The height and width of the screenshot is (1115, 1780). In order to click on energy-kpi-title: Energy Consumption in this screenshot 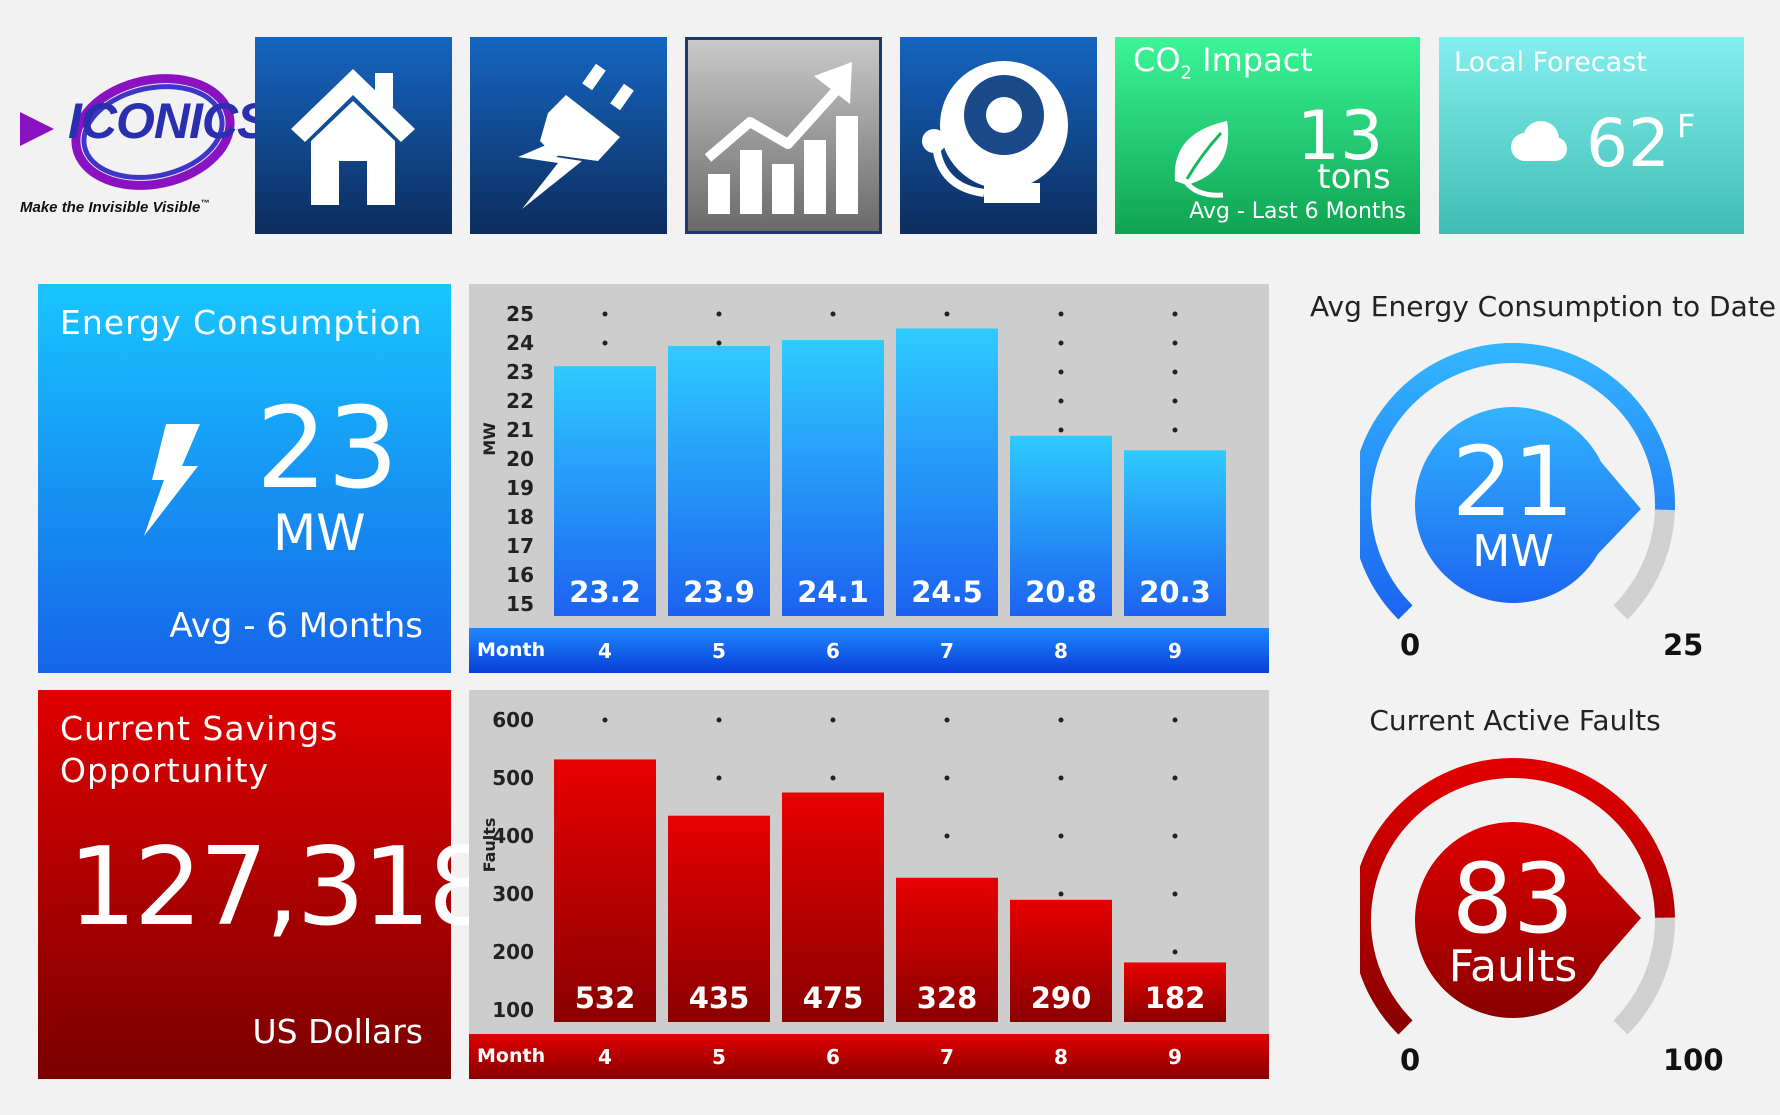, I will do `click(241, 322)`.